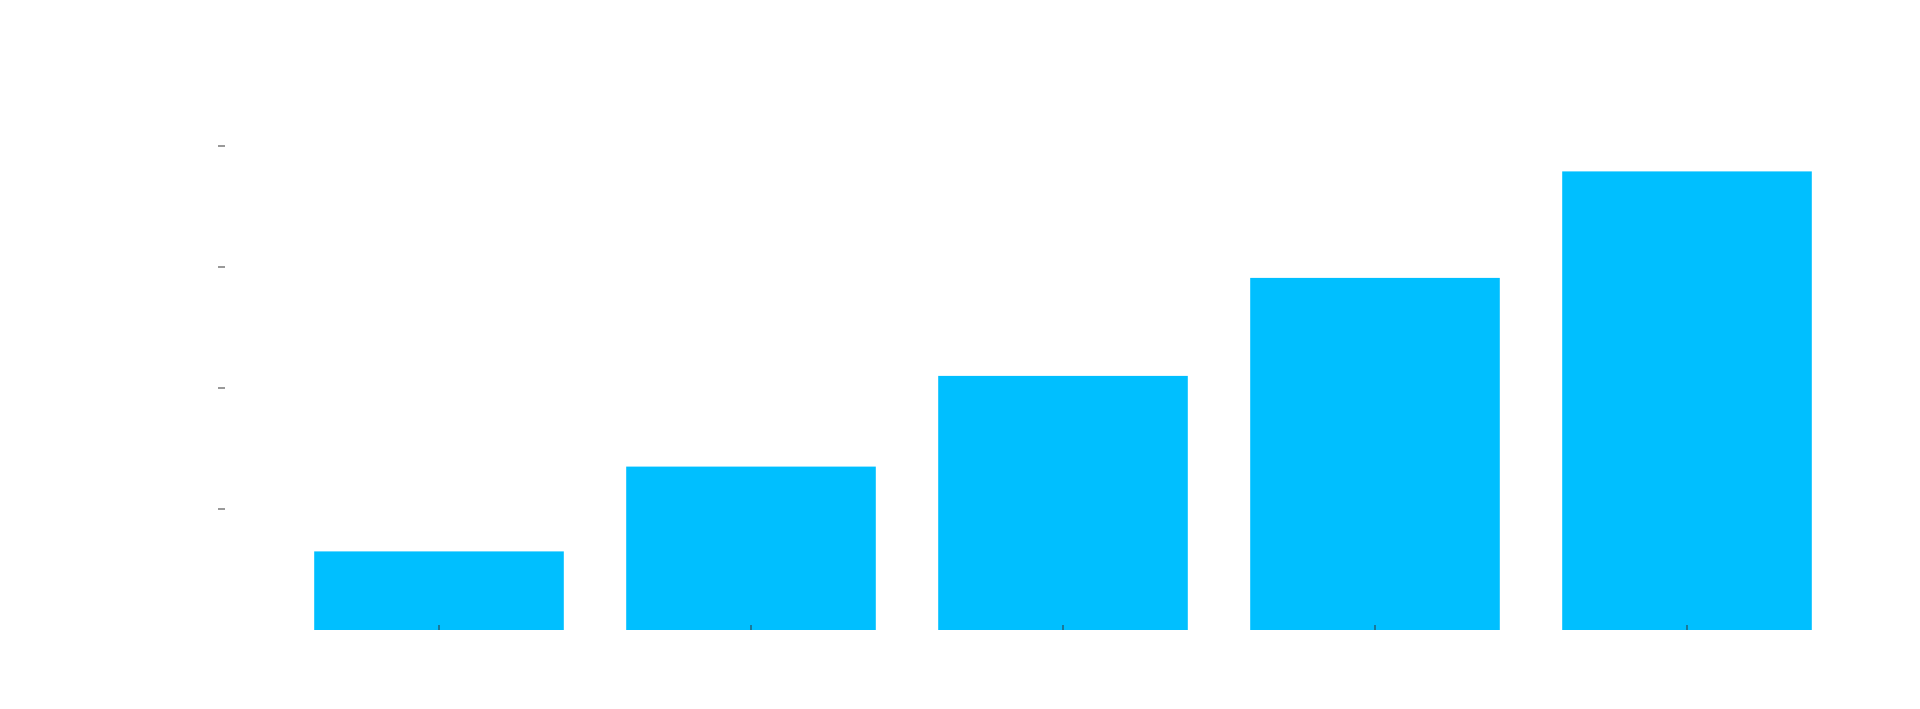  Describe the element at coordinates (221, 327) in the screenshot. I see `y-axis-ticks` at that location.